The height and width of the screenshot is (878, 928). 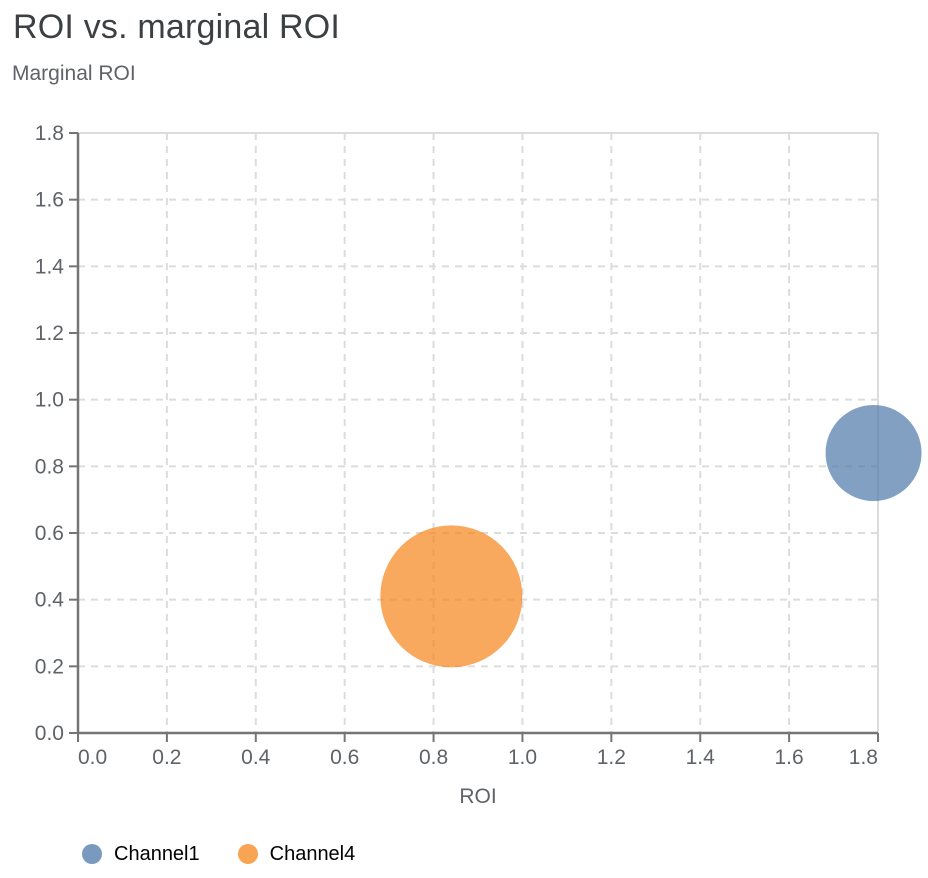 What do you see at coordinates (49, 133) in the screenshot?
I see `y-tick-label: 1.8` at bounding box center [49, 133].